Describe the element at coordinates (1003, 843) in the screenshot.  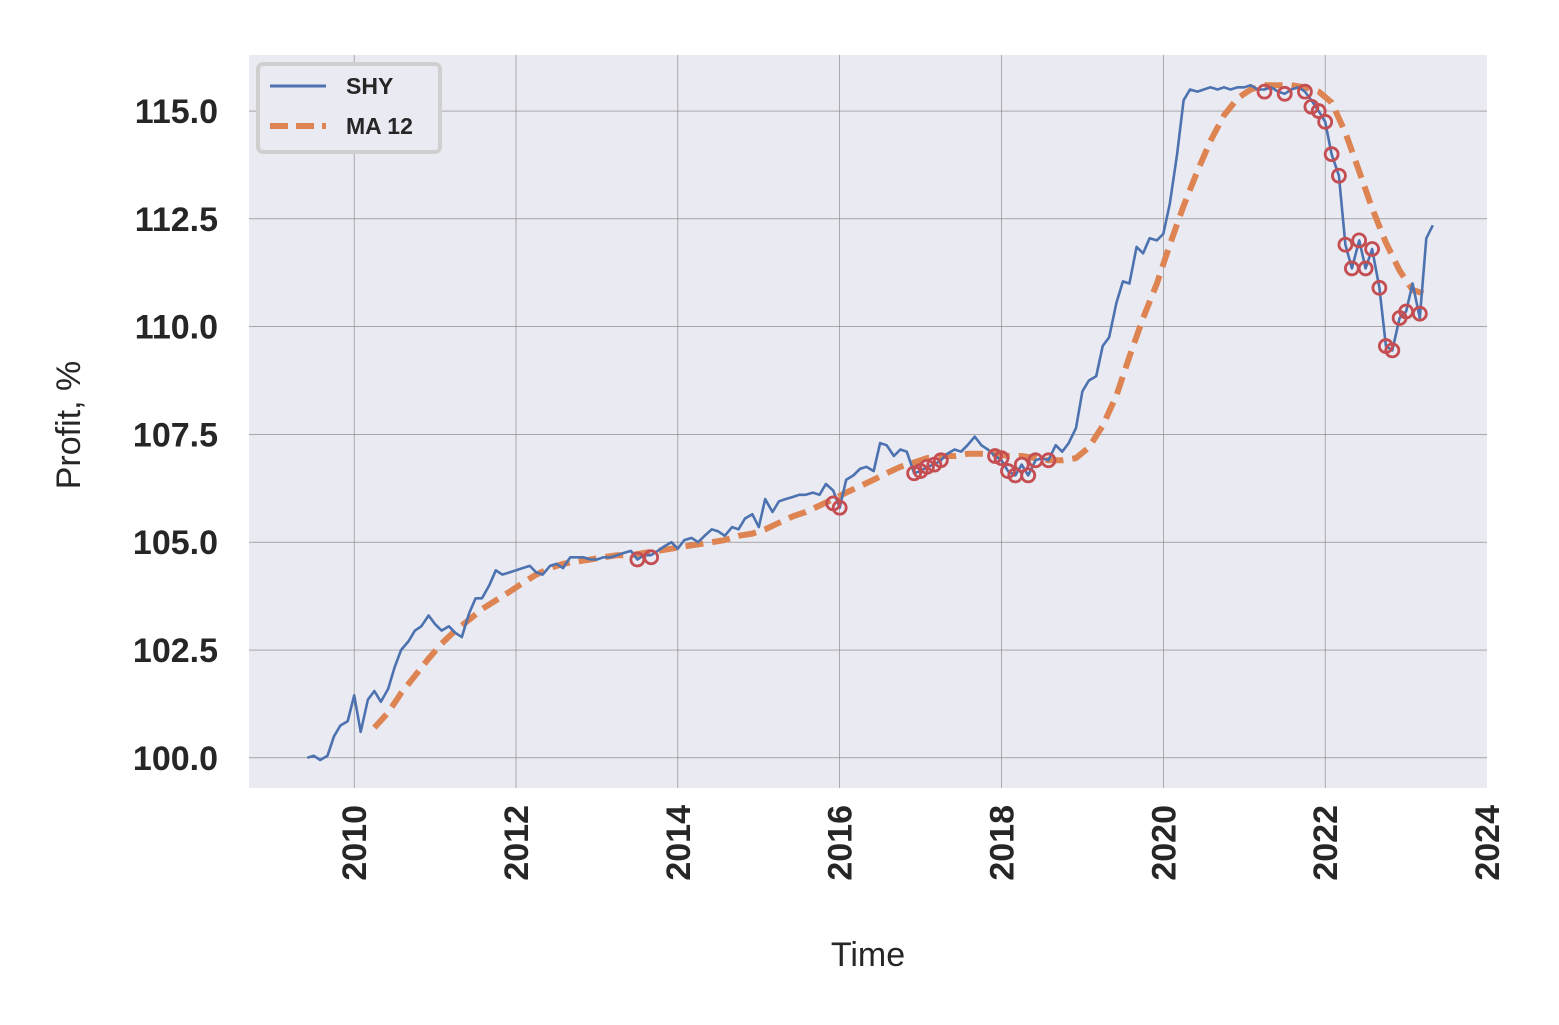
I see `x-tick-label: 2018` at that location.